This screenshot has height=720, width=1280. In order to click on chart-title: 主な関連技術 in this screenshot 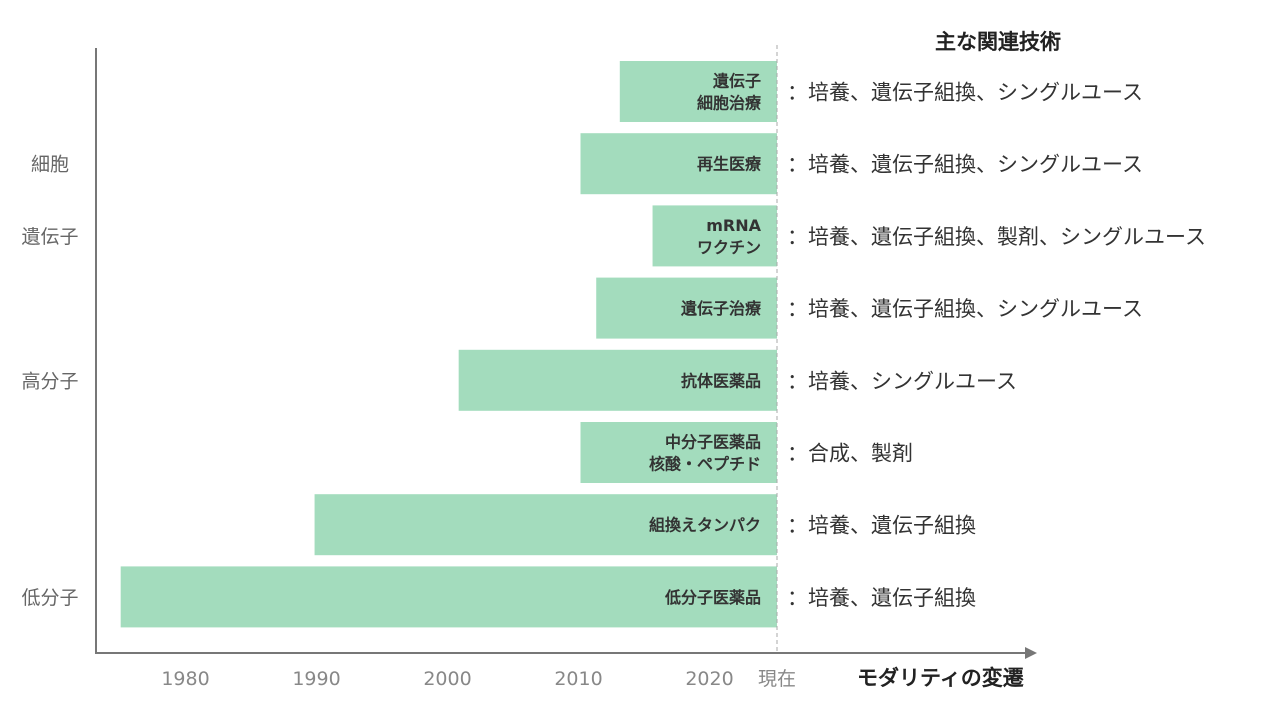, I will do `click(998, 42)`.